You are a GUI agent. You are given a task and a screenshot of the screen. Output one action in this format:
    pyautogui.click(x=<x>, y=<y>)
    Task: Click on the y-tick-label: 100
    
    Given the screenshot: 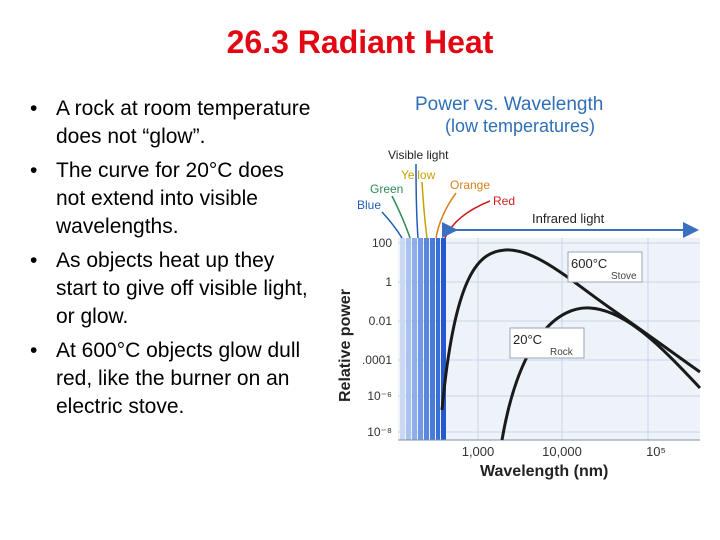 What is the action you would take?
    pyautogui.click(x=382, y=243)
    